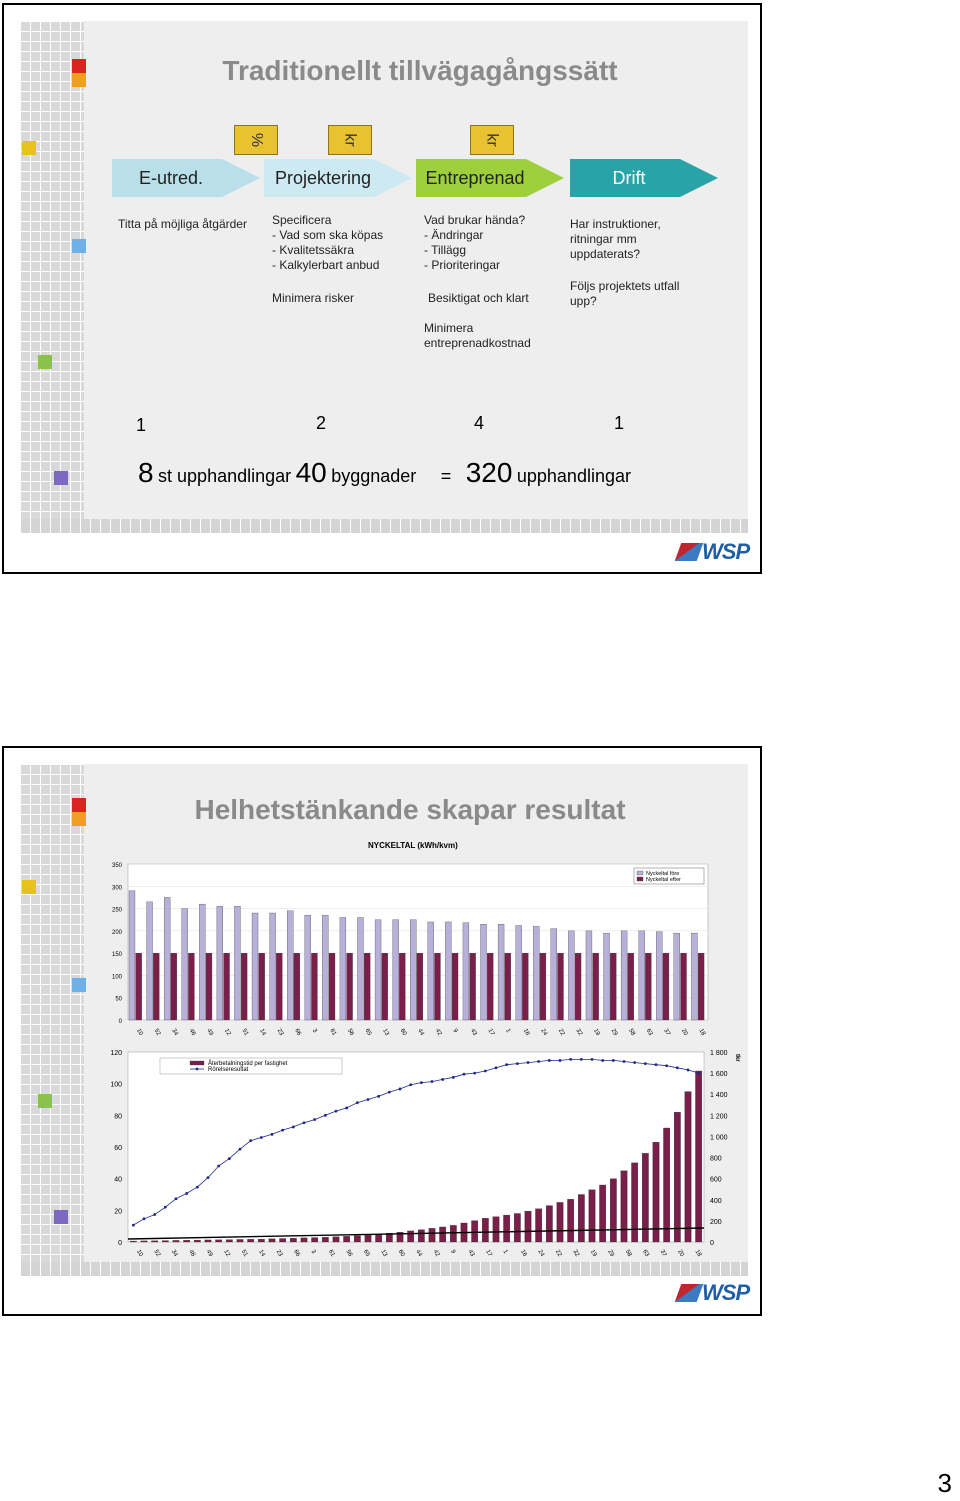 This screenshot has width=960, height=1501. I want to click on blue-square, so click(79, 985).